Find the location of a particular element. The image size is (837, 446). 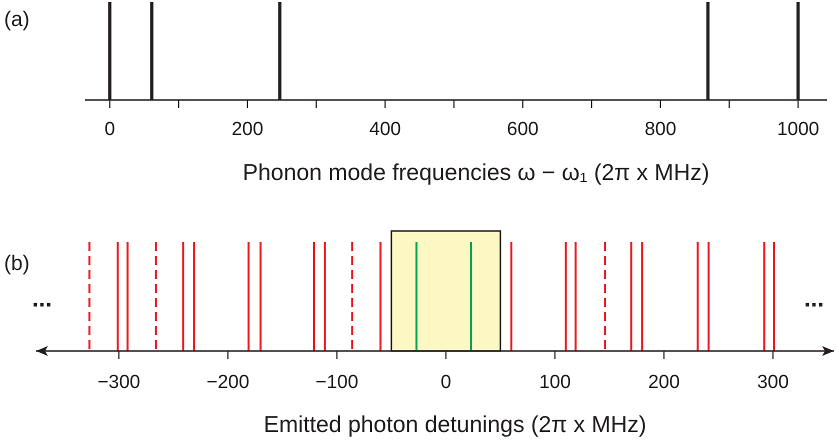

x-tick-label: 300 is located at coordinates (773, 382).